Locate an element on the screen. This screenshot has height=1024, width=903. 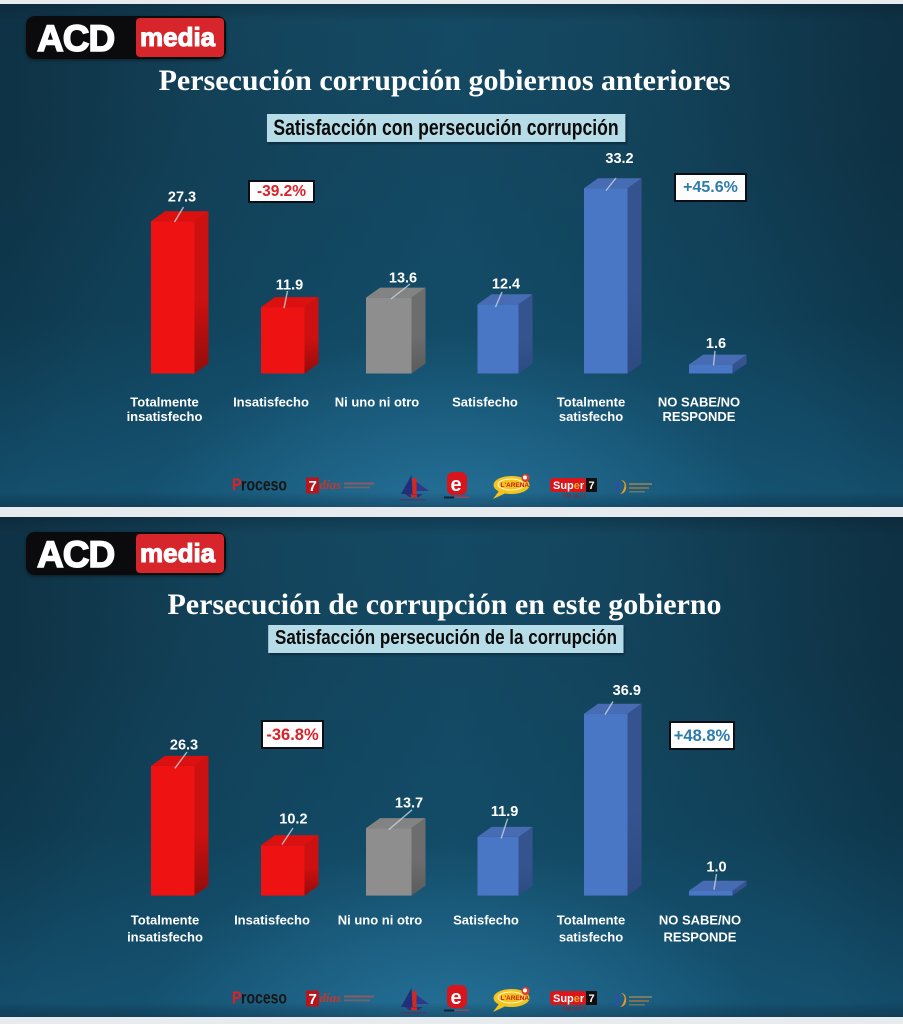
svg-text: 33.2 is located at coordinates (619, 159).